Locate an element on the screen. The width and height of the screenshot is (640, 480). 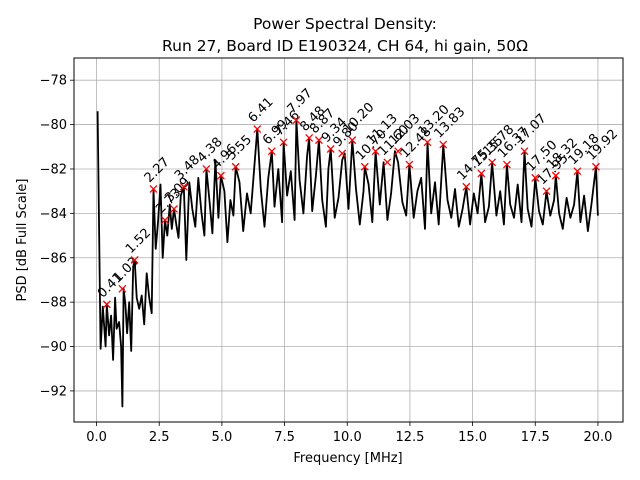
x-axis-ticks: 0.0 2.5 5.0 7.5 10.0 12.5 15.0 17.5 20.0 is located at coordinates (349, 433).